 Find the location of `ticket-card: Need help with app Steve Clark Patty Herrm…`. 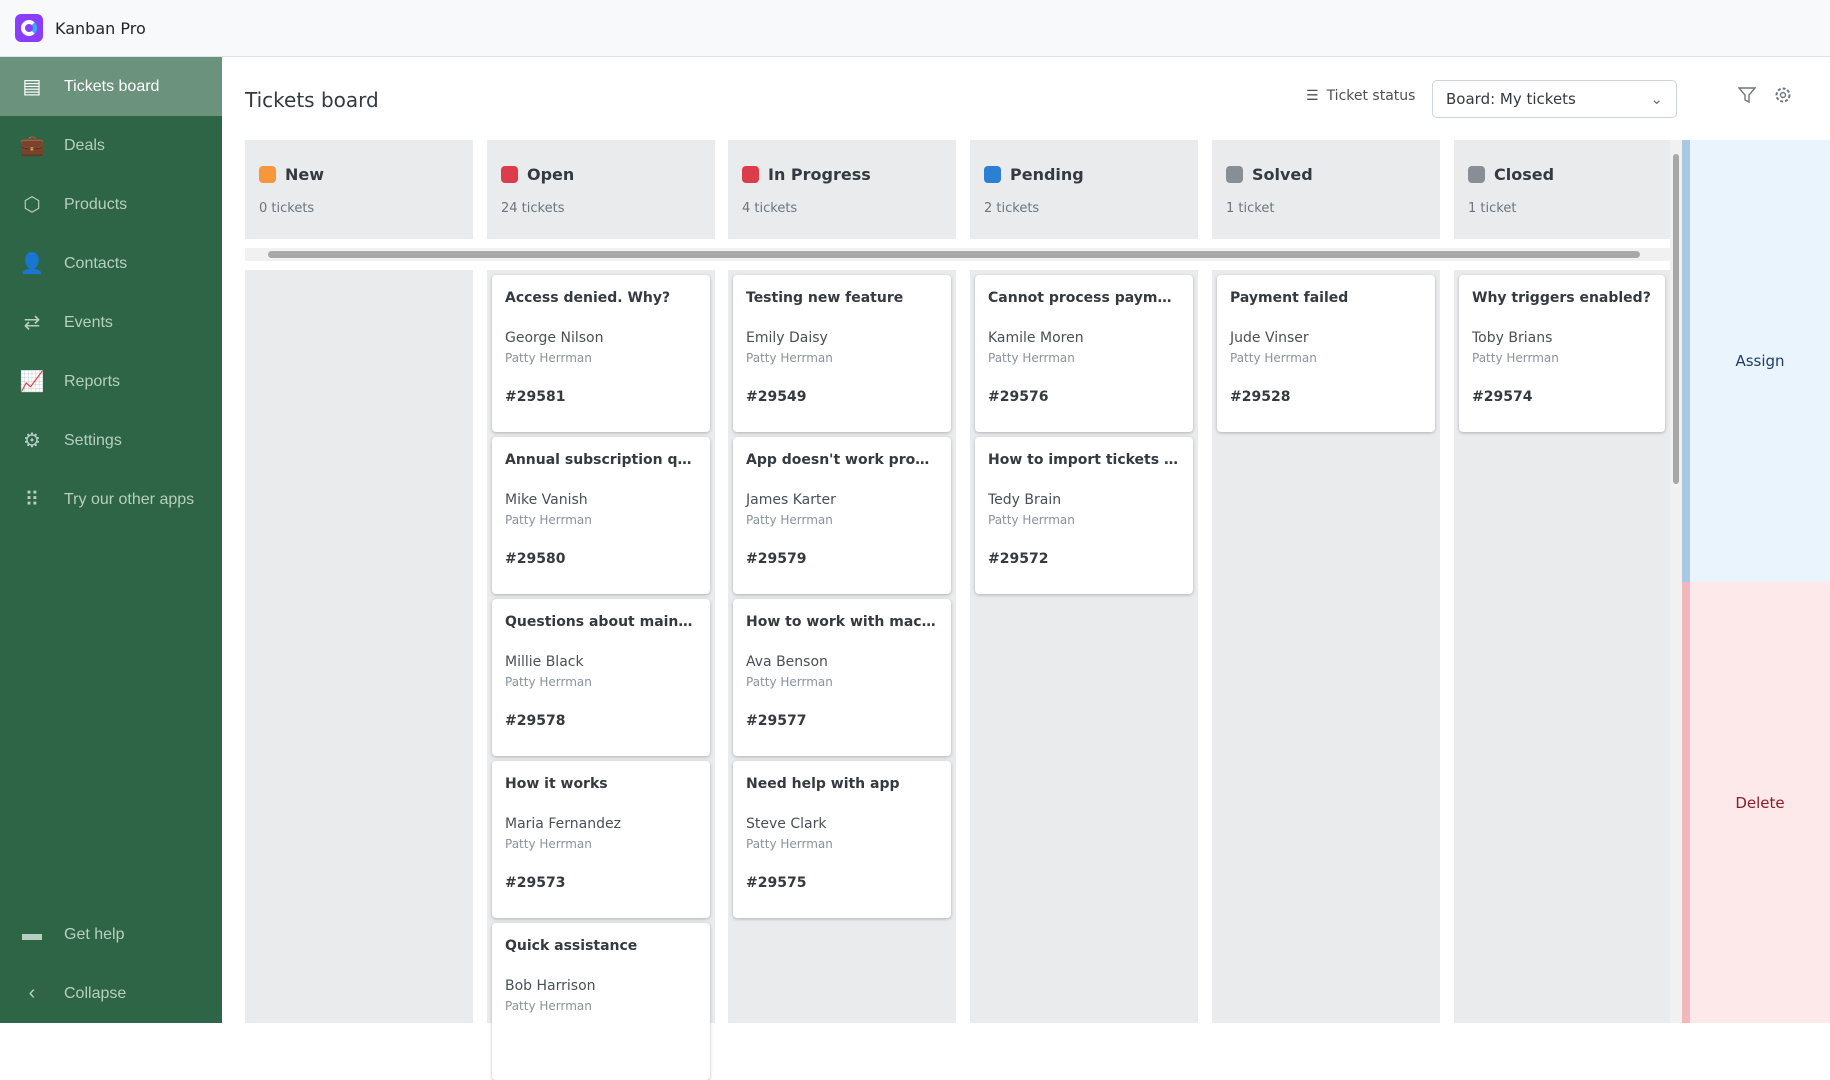

ticket-card: Need help with app Steve Clark Patty Herrm… is located at coordinates (842, 839).